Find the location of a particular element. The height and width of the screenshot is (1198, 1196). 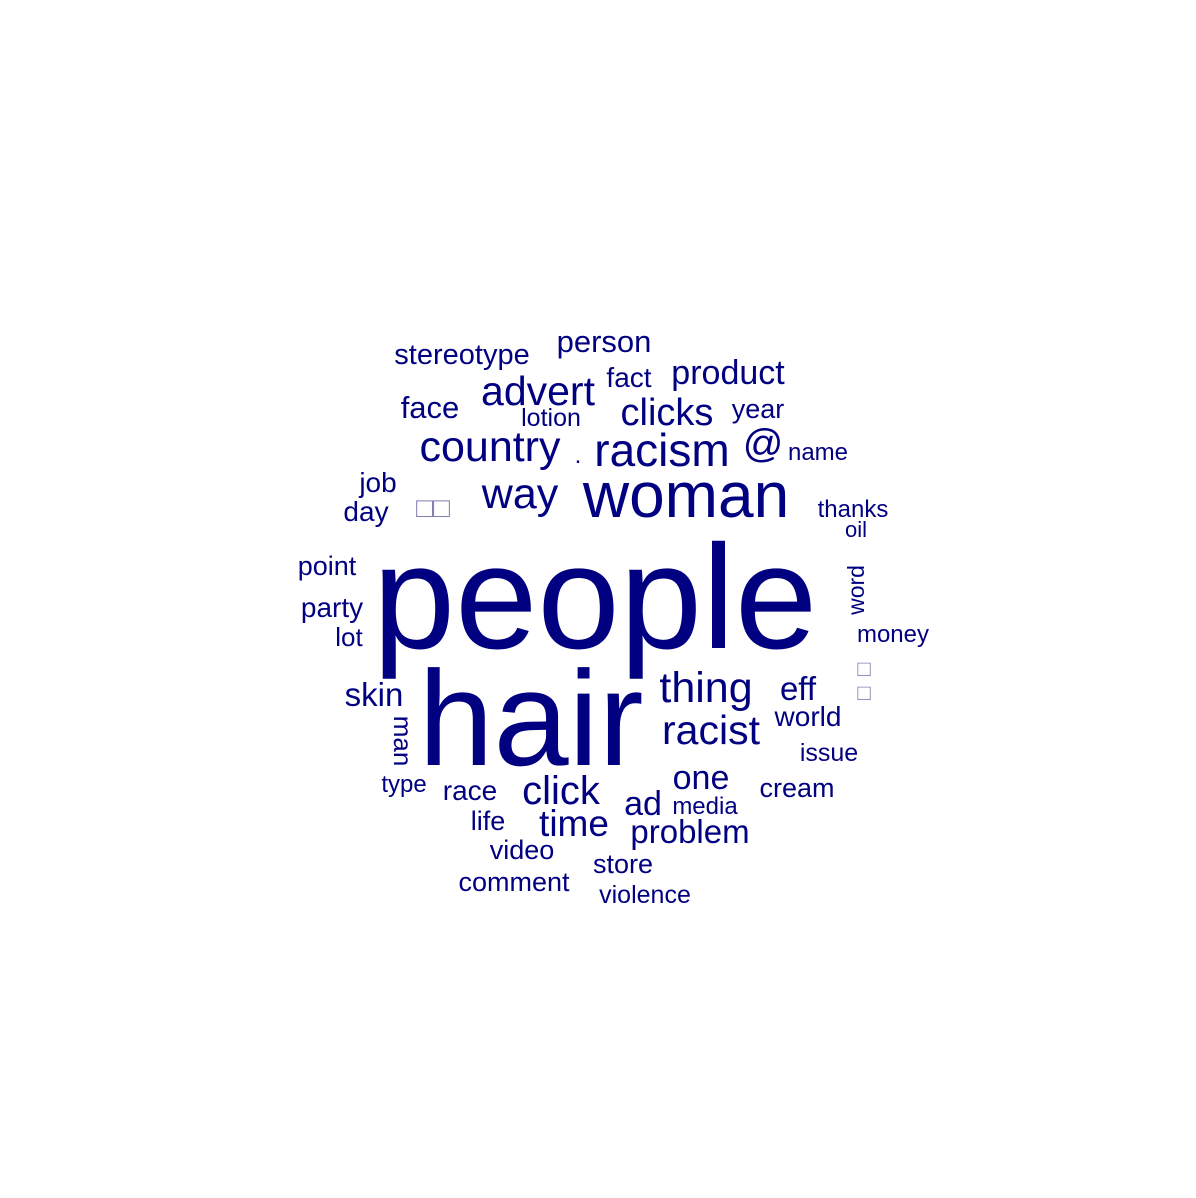

word-party: party is located at coordinates (332, 607).